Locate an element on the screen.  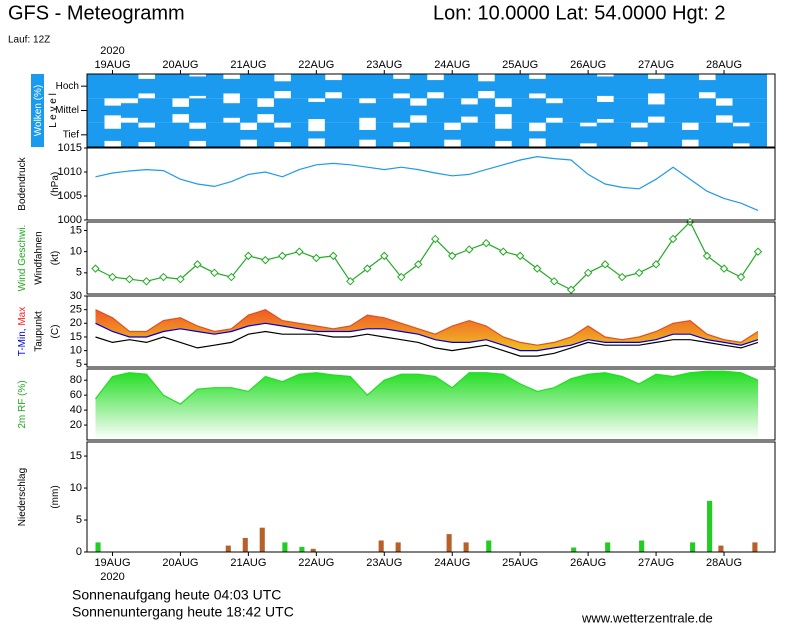
y-axis-label-part: (hPa) is located at coordinates (55, 184).